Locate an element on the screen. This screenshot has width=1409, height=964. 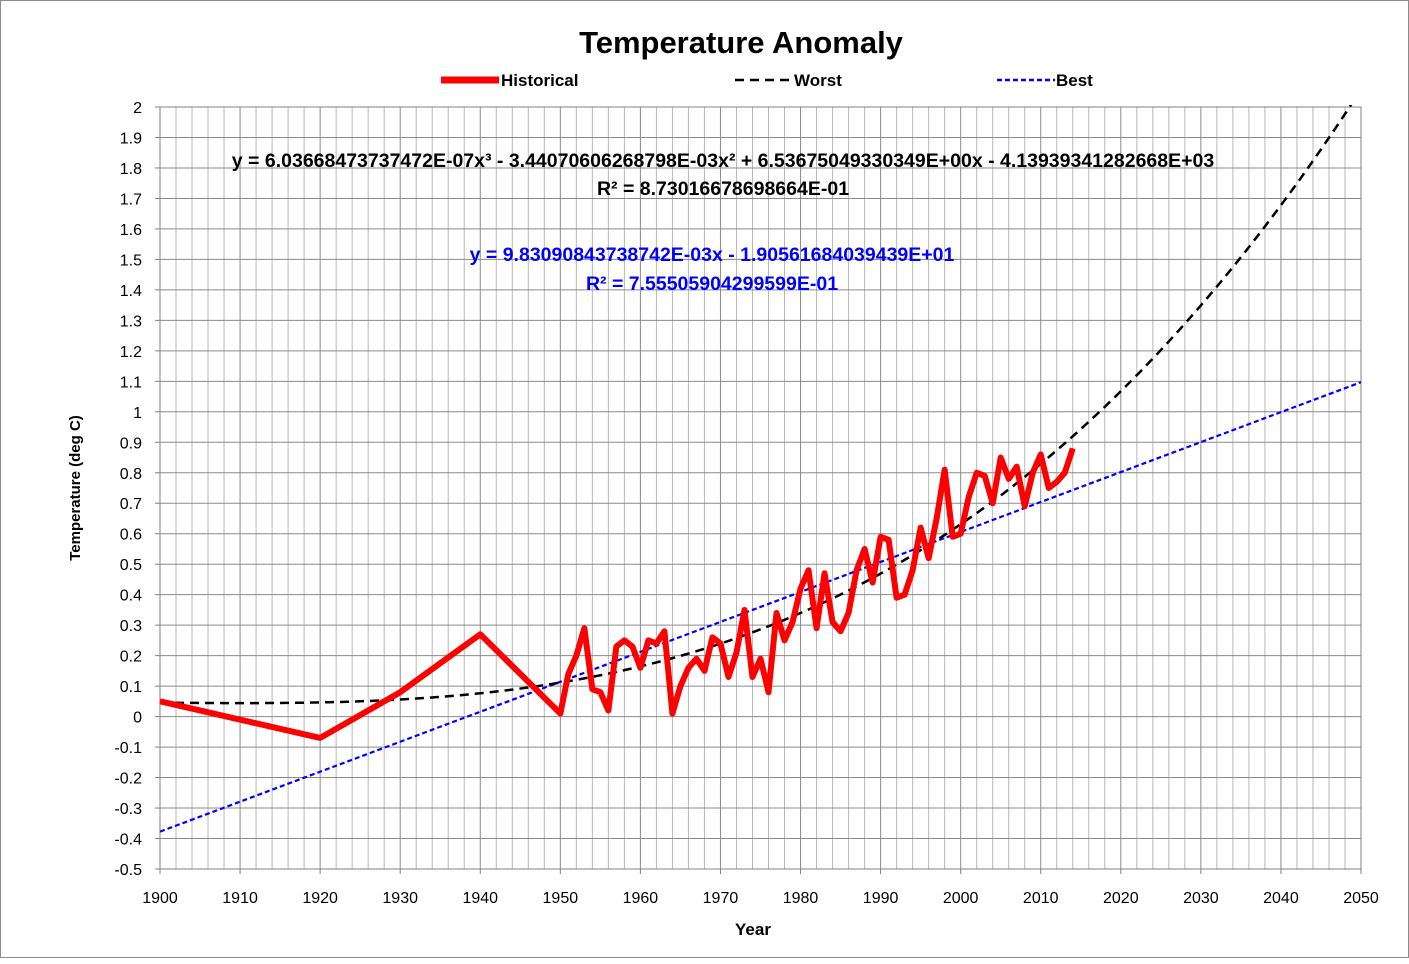
x-tick-label: 1960 is located at coordinates (641, 898).